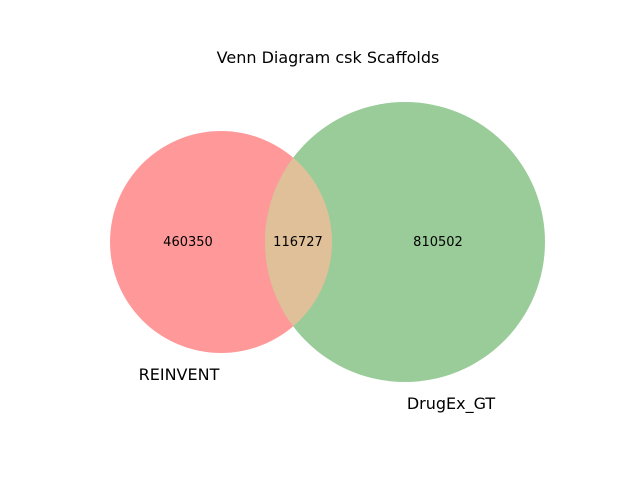 The height and width of the screenshot is (480, 640). Describe the element at coordinates (438, 242) in the screenshot. I see `drugex-gt-only-count: 810502` at that location.